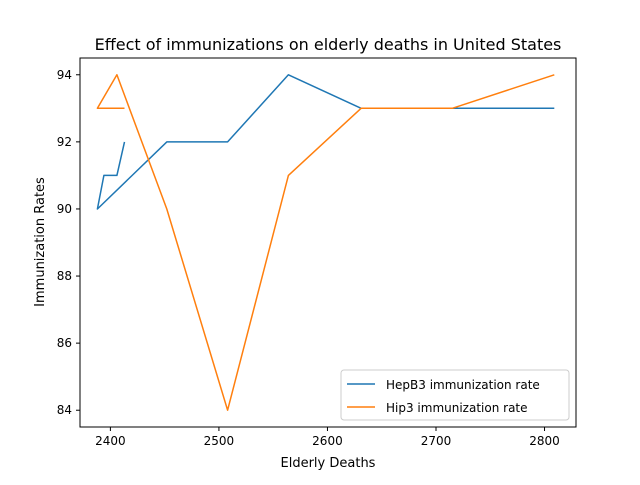 The height and width of the screenshot is (485, 640). What do you see at coordinates (40, 242) in the screenshot?
I see `y-axis-label: Immunization Rates` at bounding box center [40, 242].